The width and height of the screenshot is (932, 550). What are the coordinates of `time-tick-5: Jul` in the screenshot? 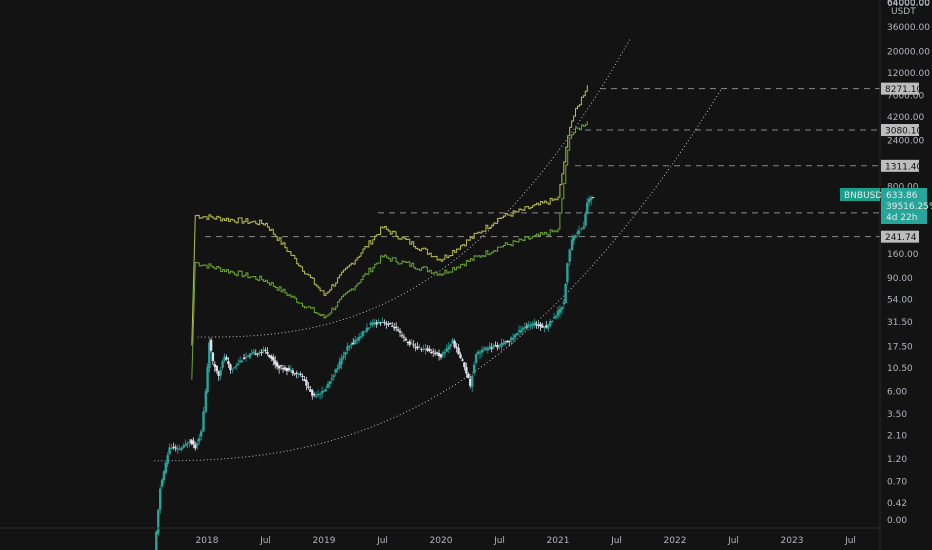 It's located at (499, 541).